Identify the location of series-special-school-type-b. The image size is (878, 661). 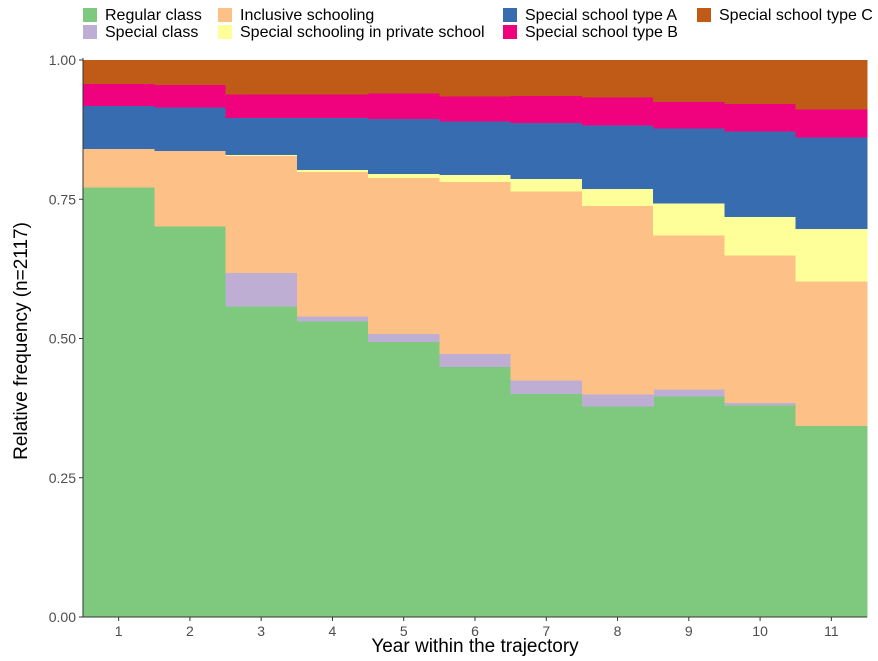
(475, 110).